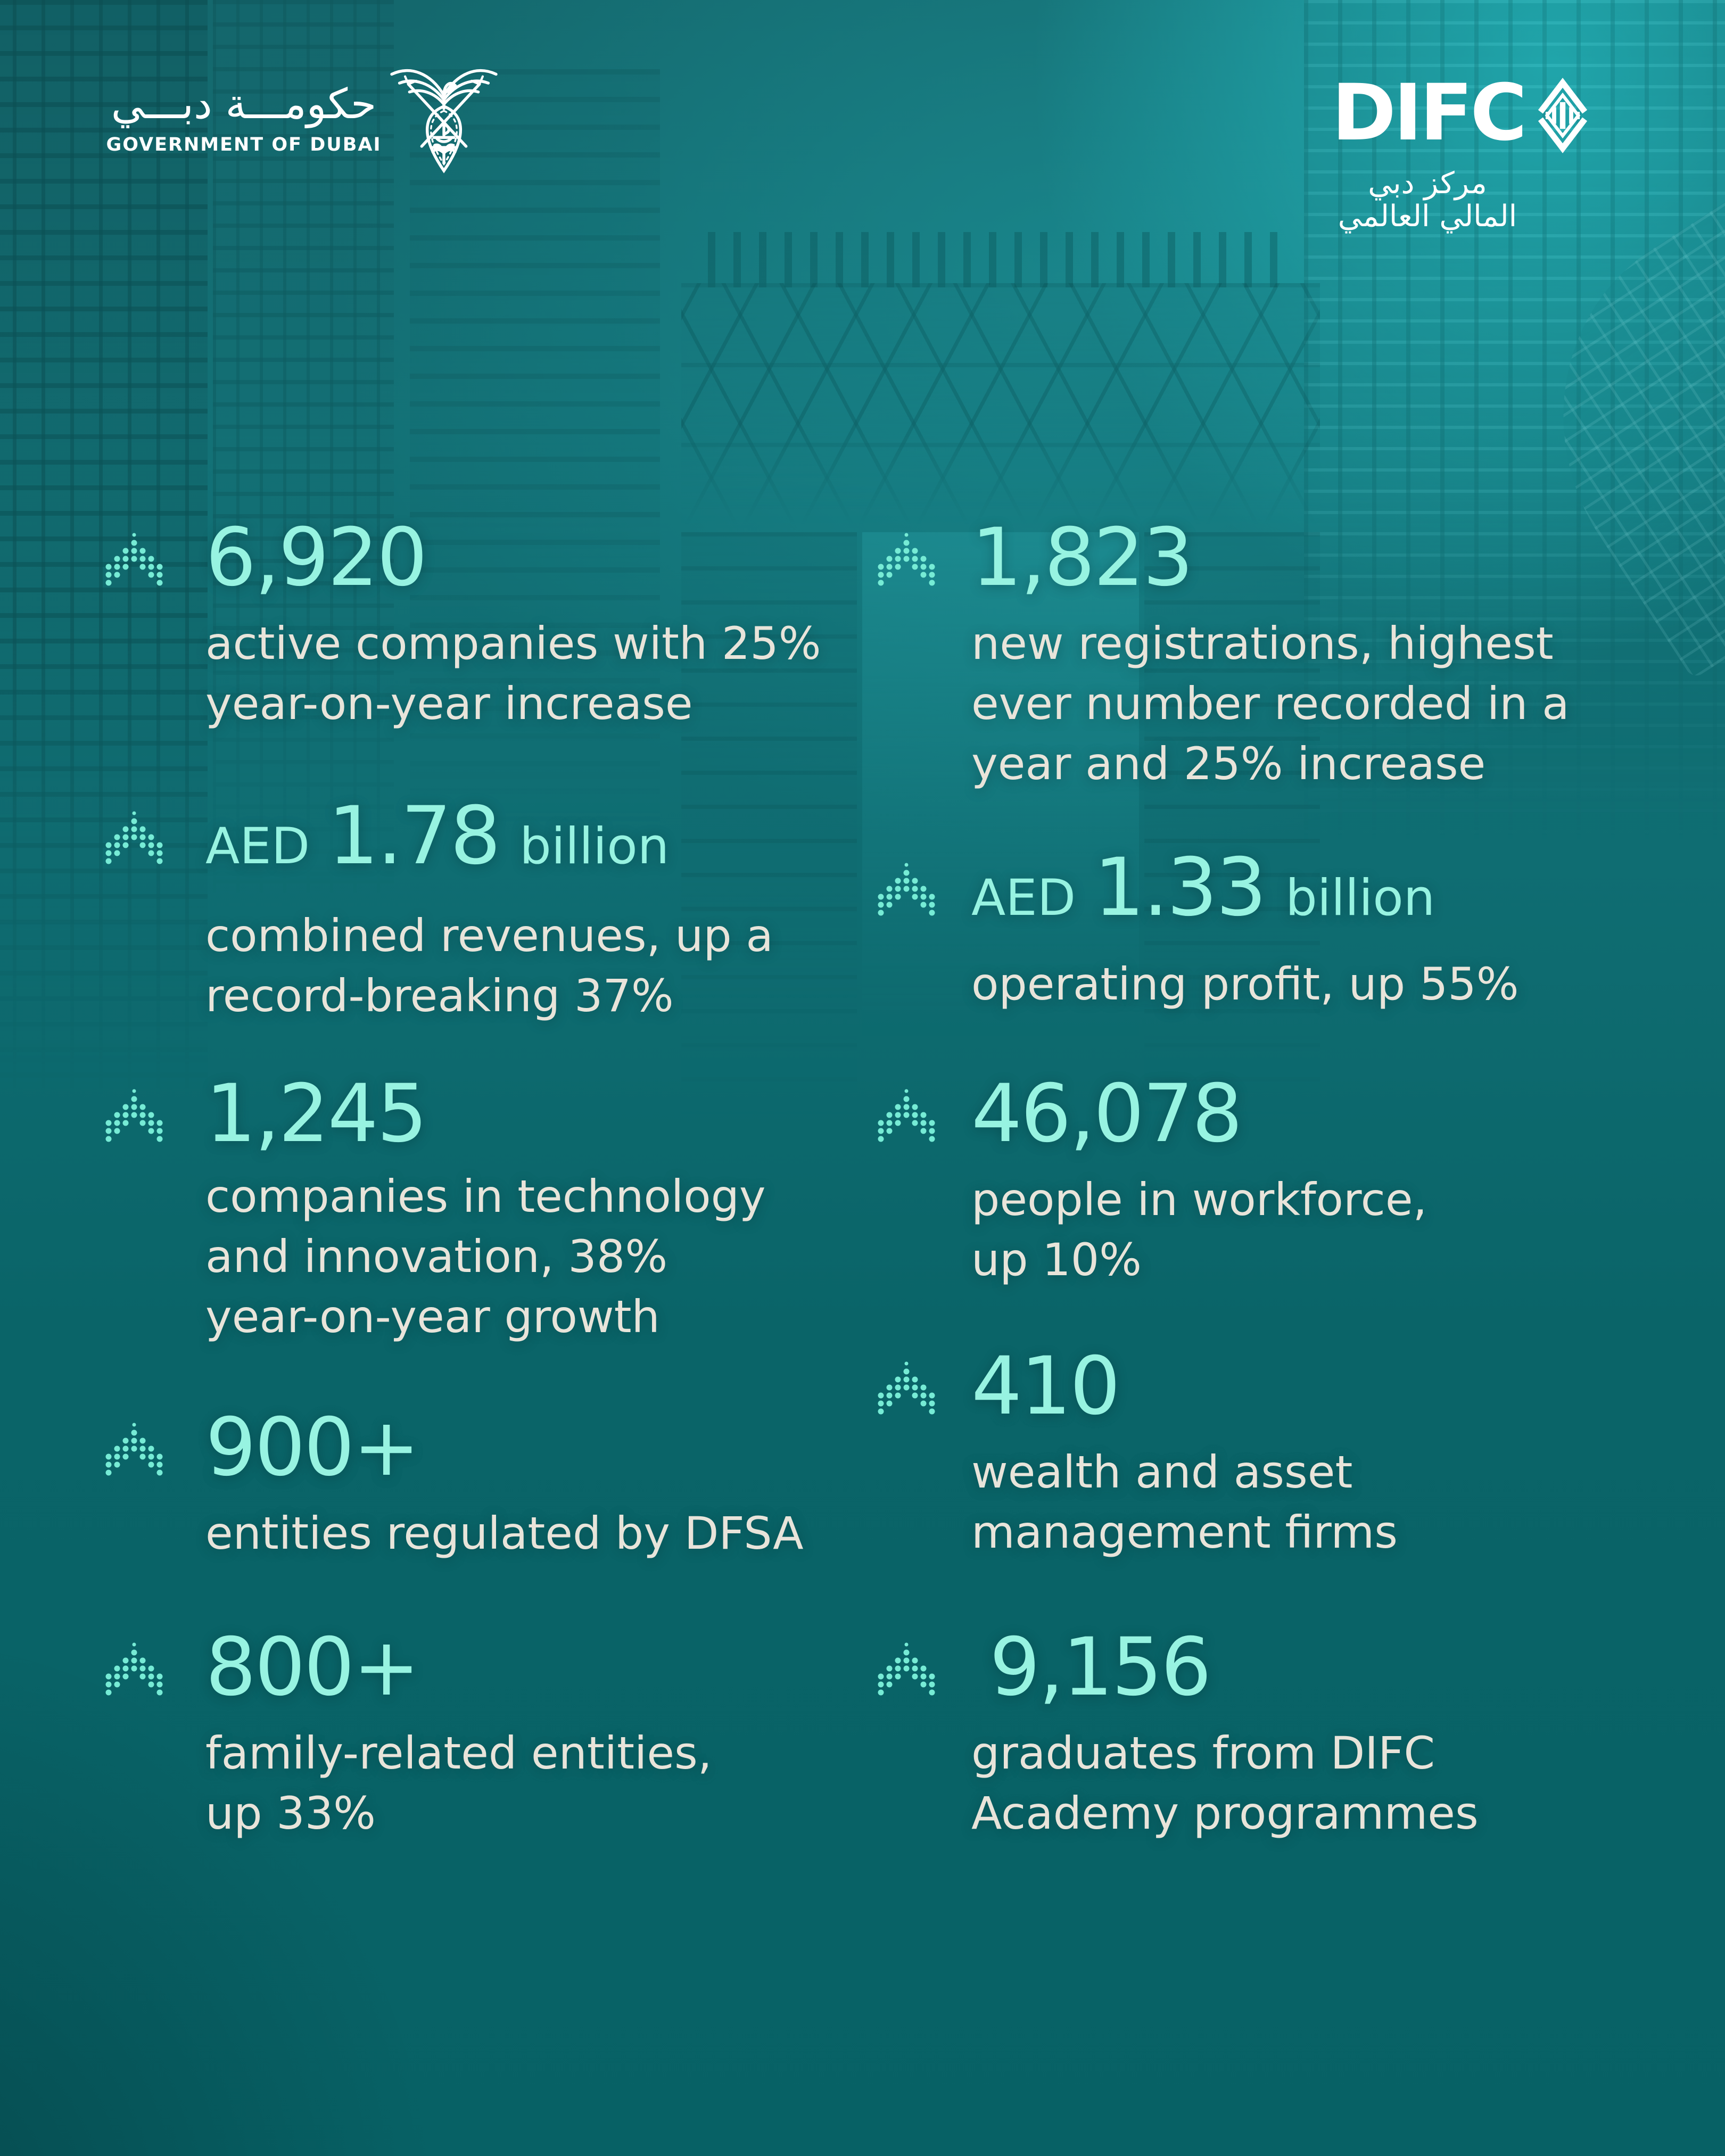  I want to click on government-of-dubai-logo: حكومـــة دبـــي GOVERNMENT OF DUBAI, so click(309, 123).